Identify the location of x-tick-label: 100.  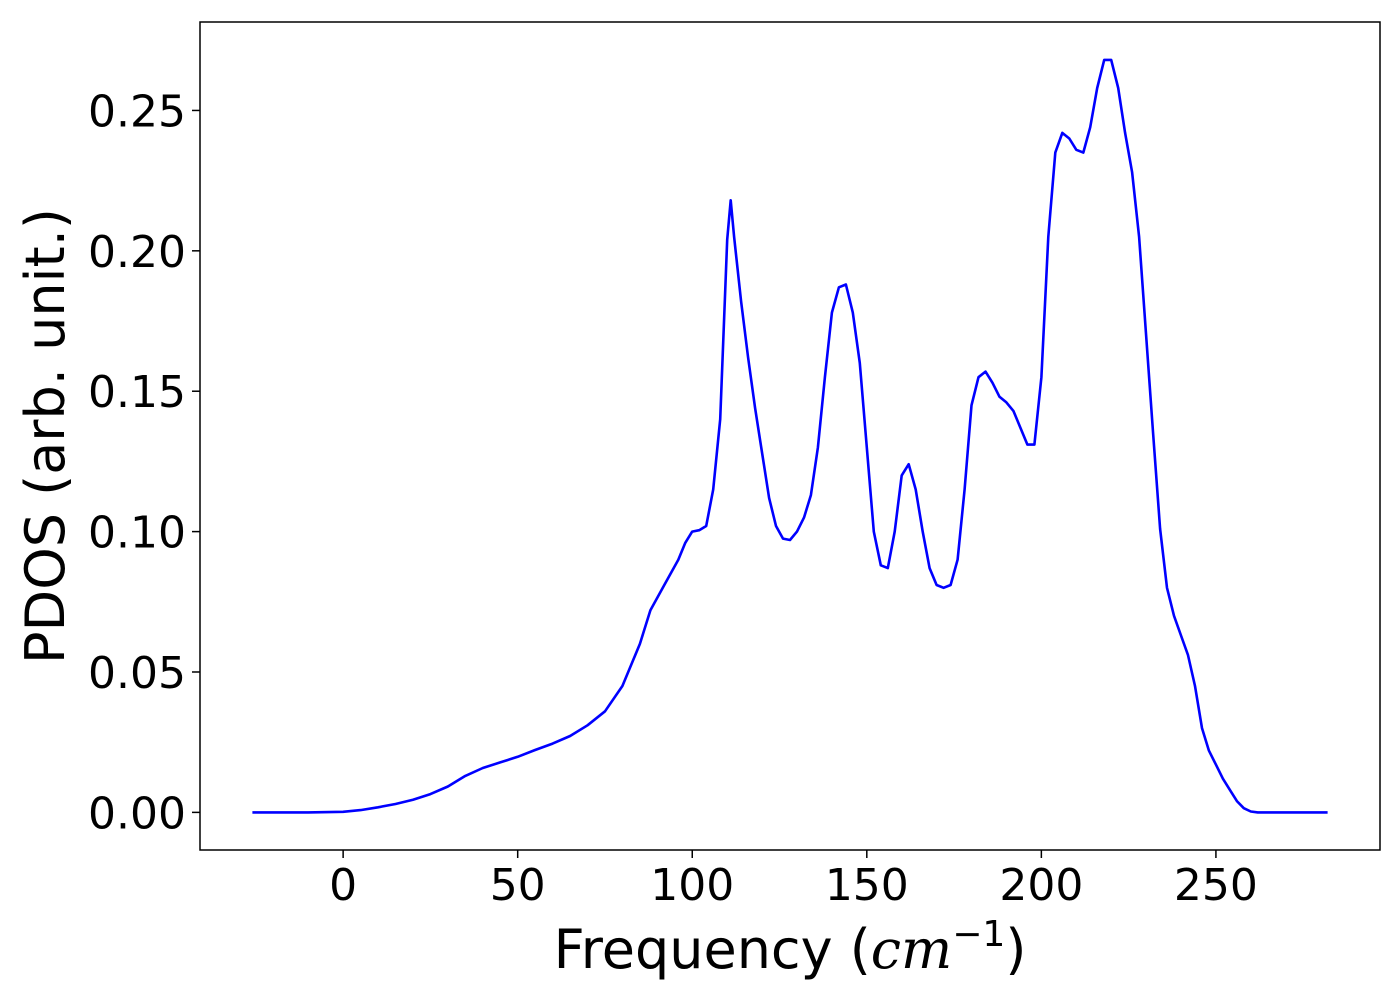
(692, 885).